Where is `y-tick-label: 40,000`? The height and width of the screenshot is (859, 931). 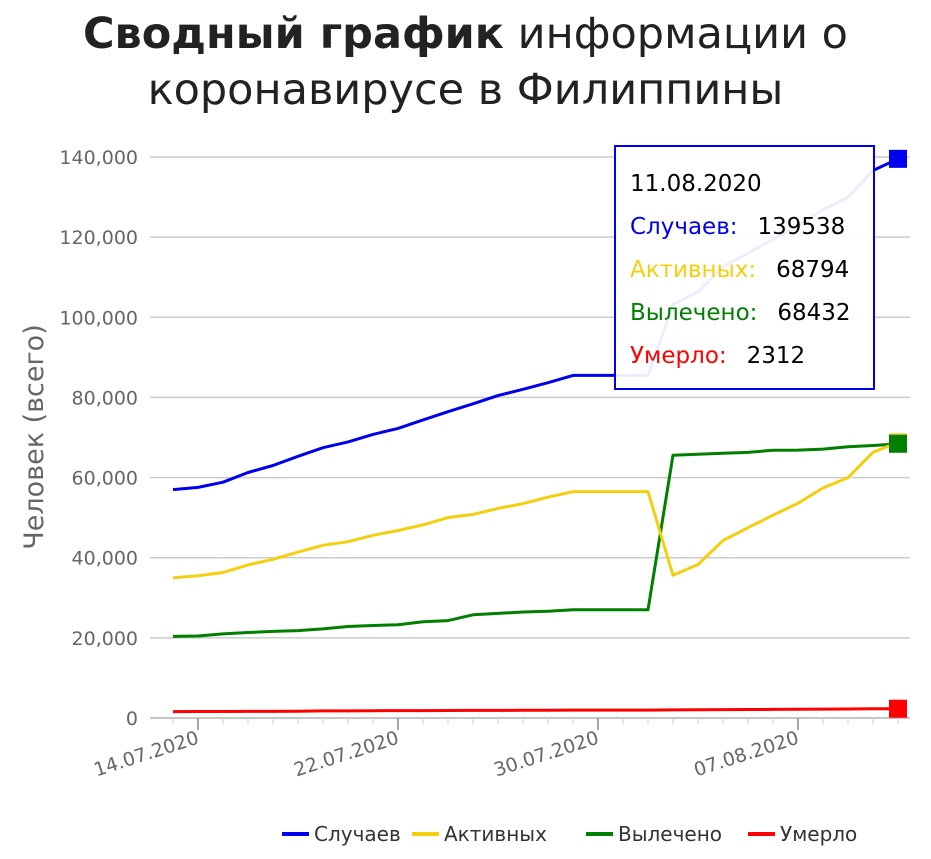
y-tick-label: 40,000 is located at coordinates (105, 559).